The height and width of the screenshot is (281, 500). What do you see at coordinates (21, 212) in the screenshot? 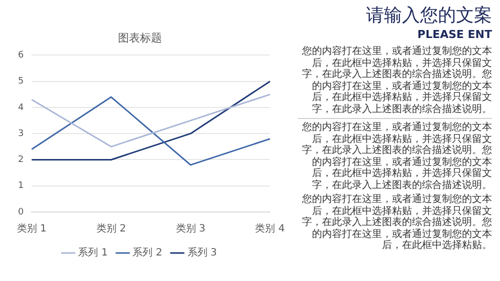
I see `y-tick-label: 0` at bounding box center [21, 212].